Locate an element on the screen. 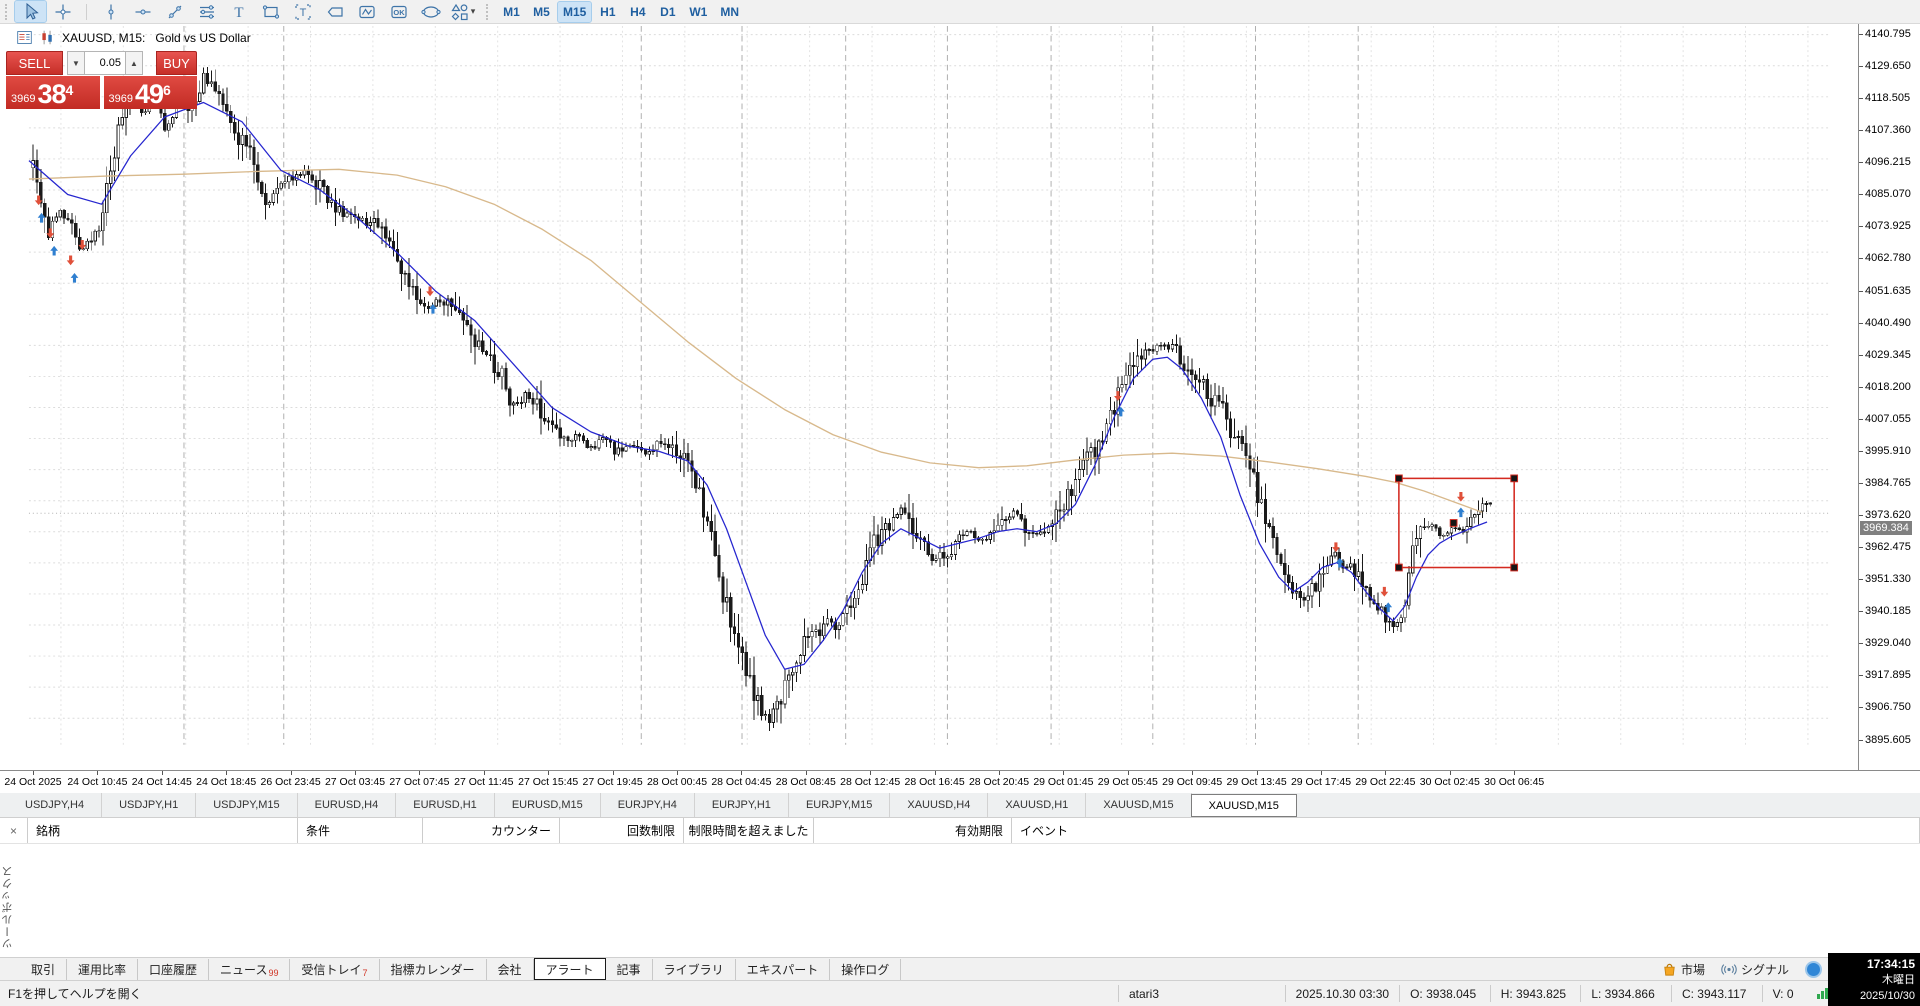 The height and width of the screenshot is (1006, 1920). chart-tab-eurjpy-h4: EURJPY,H4 is located at coordinates (648, 805).